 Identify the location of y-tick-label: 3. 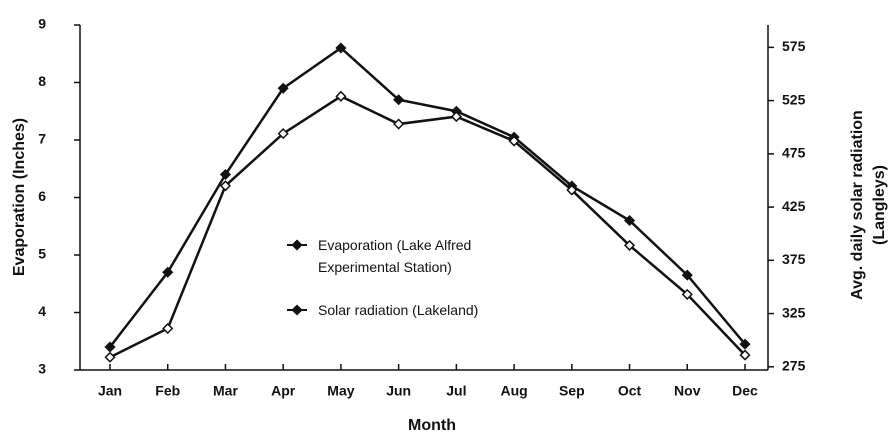
(42, 369).